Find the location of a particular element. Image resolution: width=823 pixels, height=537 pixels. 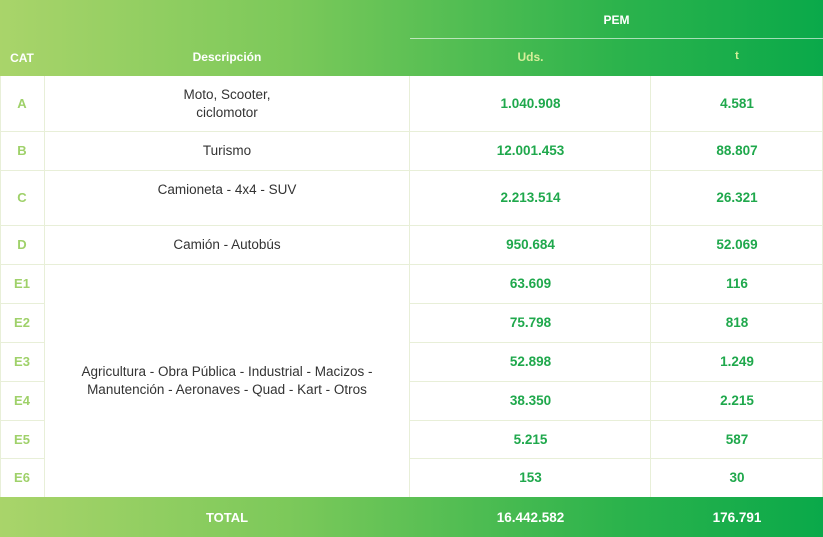

row-b-desc: Turismo is located at coordinates (227, 150).